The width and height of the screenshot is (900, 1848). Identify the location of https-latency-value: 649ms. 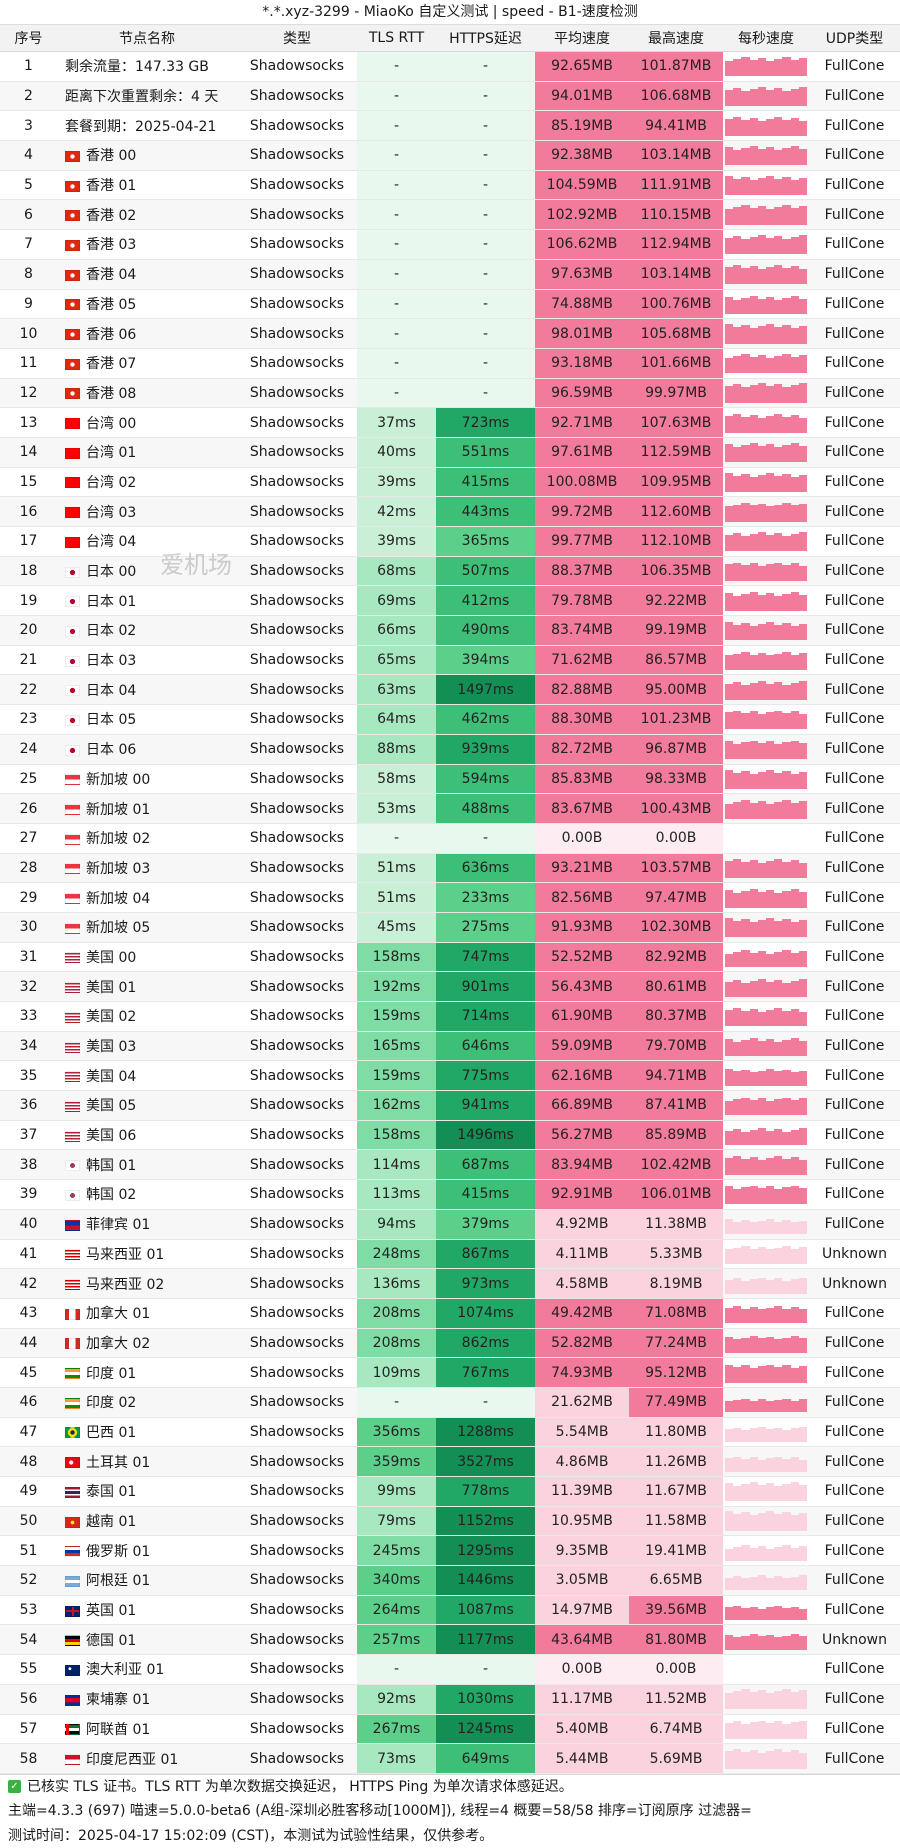
(485, 1758).